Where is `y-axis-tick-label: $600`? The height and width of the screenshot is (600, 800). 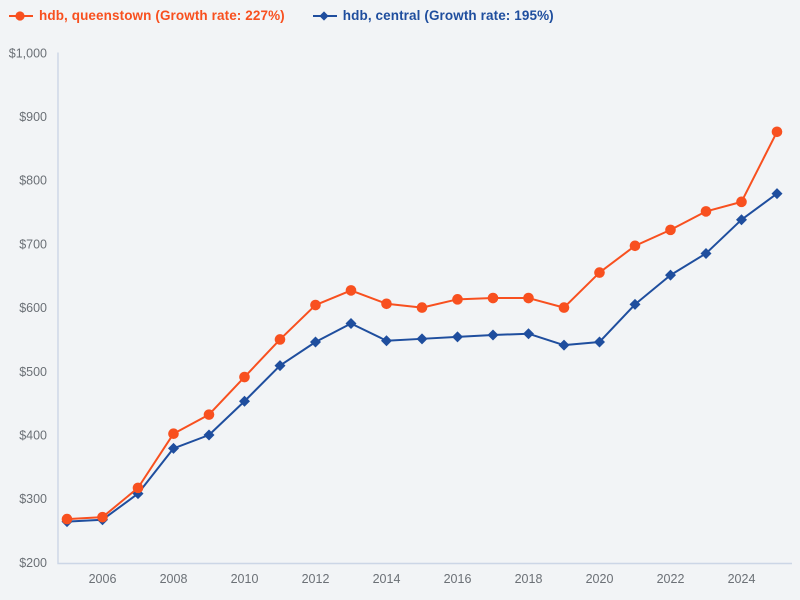 y-axis-tick-label: $600 is located at coordinates (33, 308).